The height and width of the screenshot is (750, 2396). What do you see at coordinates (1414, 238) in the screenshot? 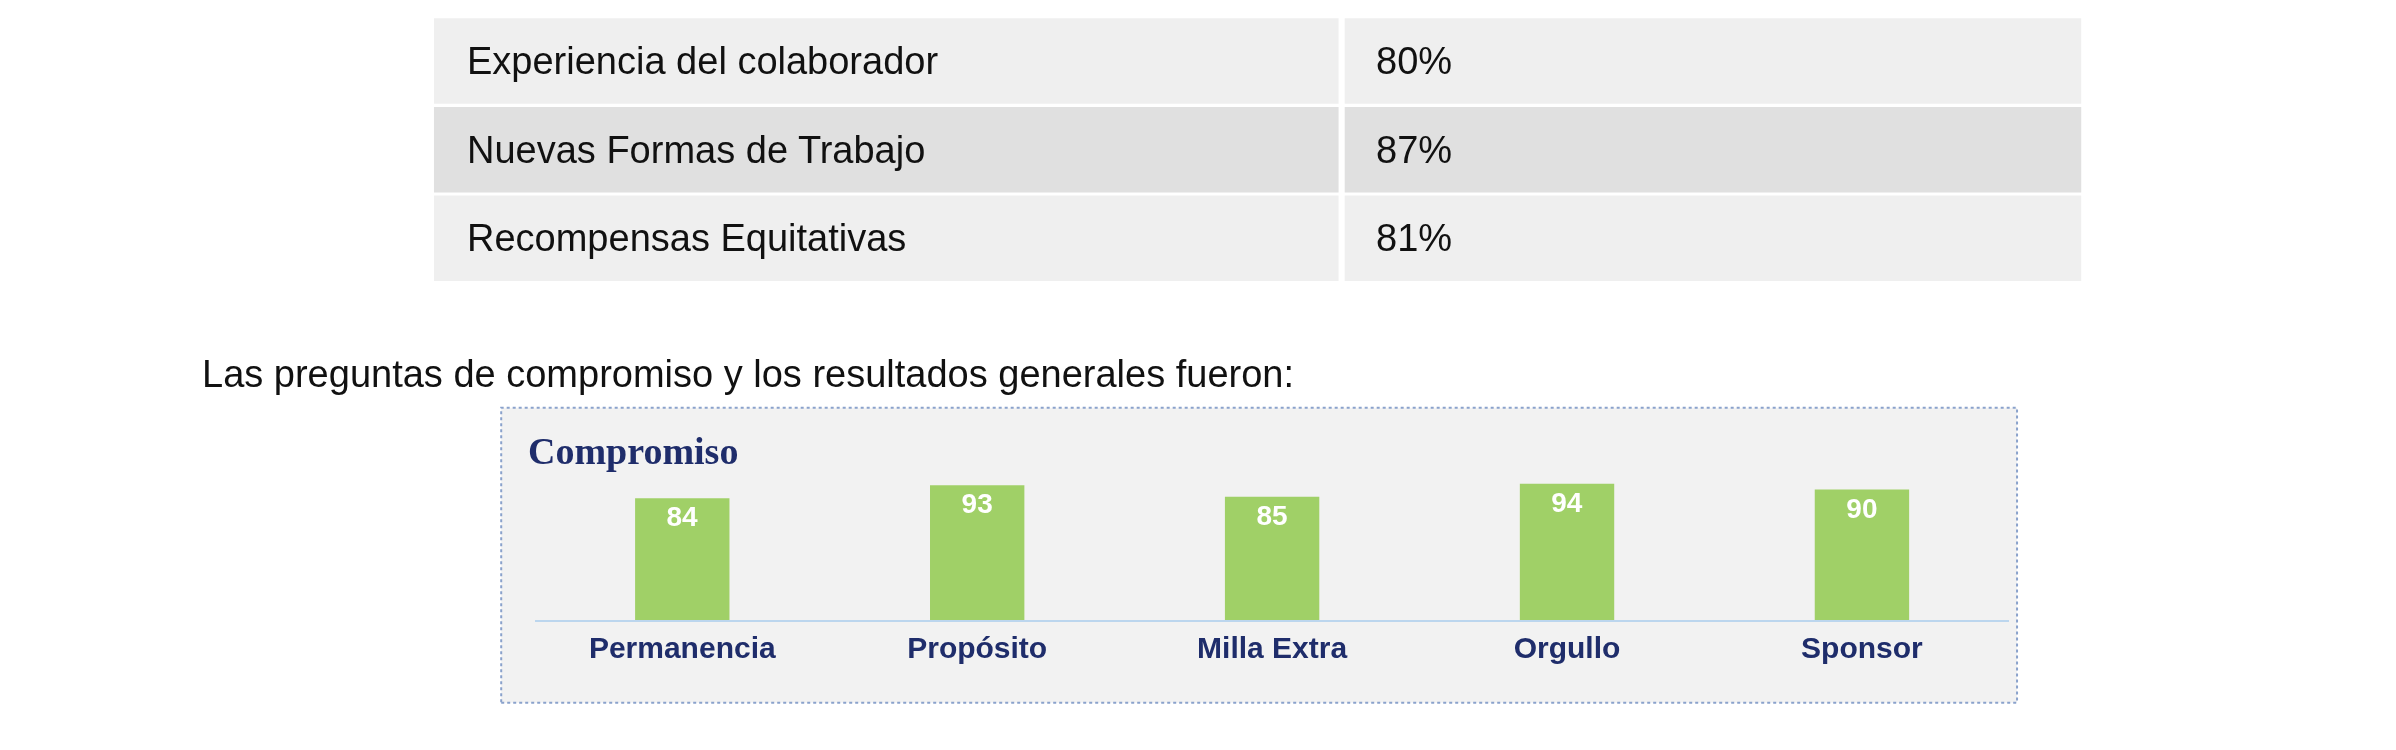
I see `text: 81%` at bounding box center [1414, 238].